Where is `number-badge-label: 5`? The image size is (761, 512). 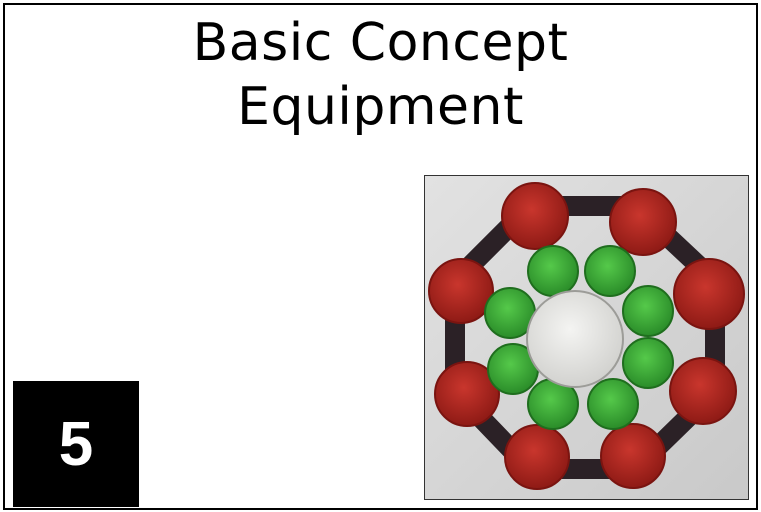
number-badge-label: 5 is located at coordinates (76, 444).